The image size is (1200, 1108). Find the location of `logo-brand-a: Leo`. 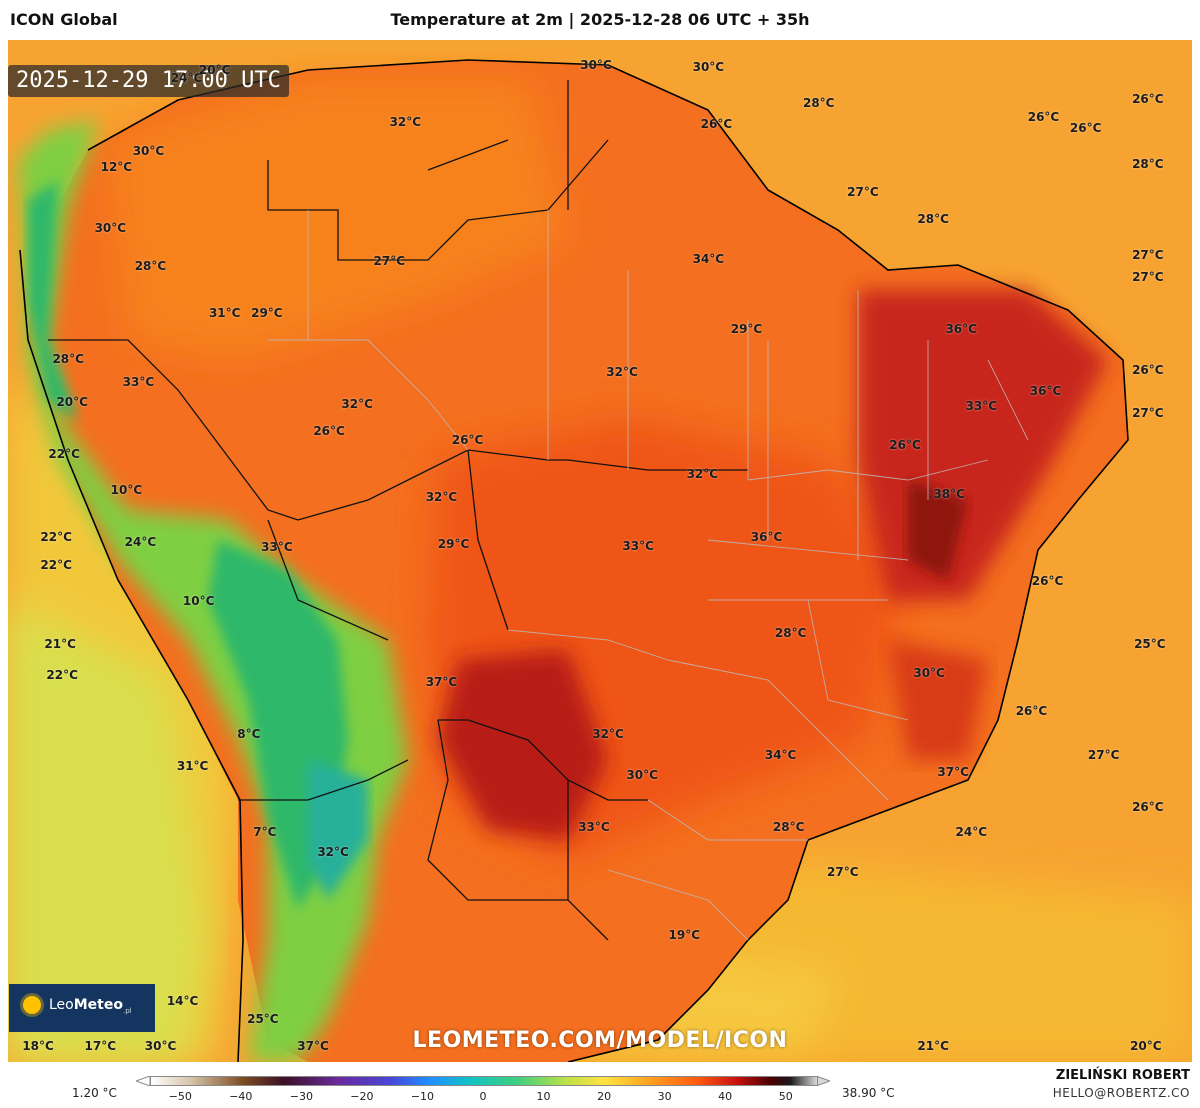

logo-brand-a: Leo is located at coordinates (61, 1005).